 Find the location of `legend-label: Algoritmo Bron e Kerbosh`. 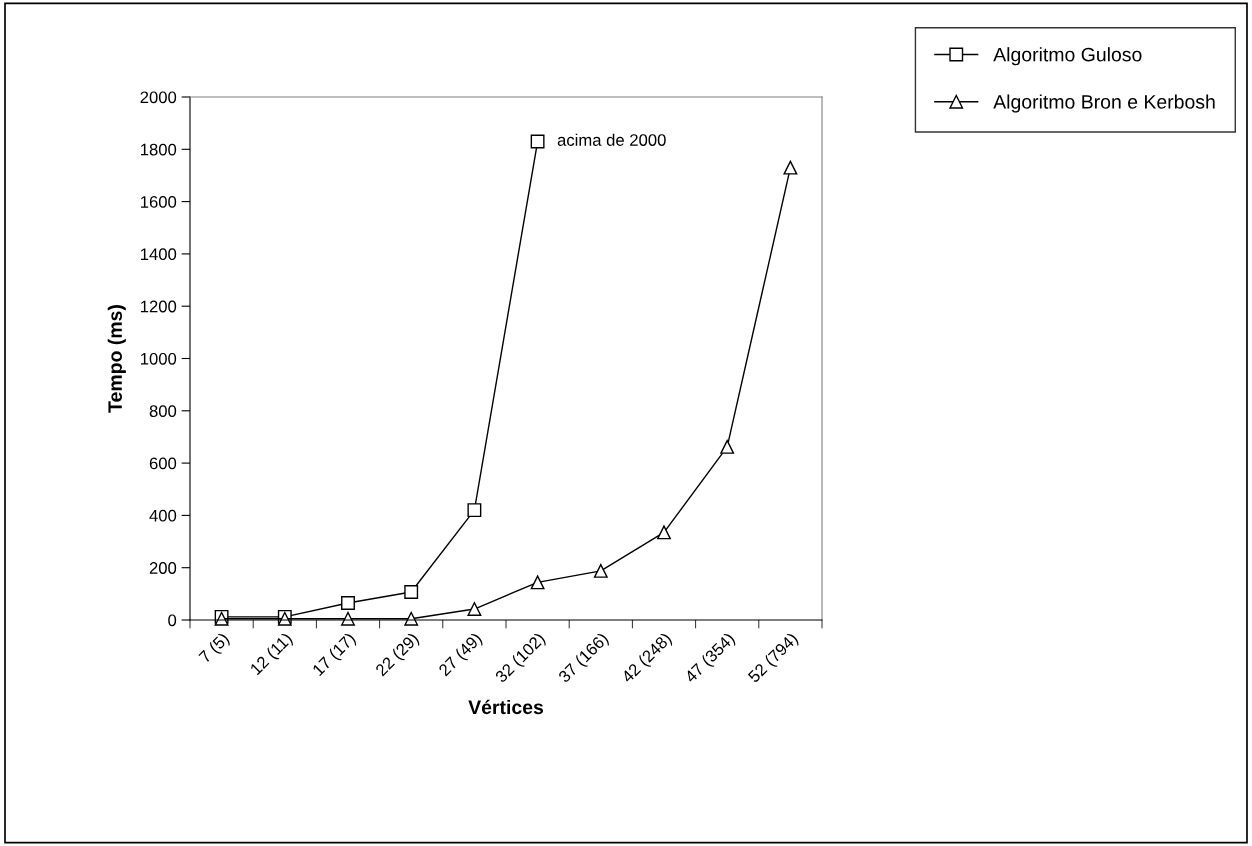

legend-label: Algoritmo Bron e Kerbosh is located at coordinates (1104, 103).